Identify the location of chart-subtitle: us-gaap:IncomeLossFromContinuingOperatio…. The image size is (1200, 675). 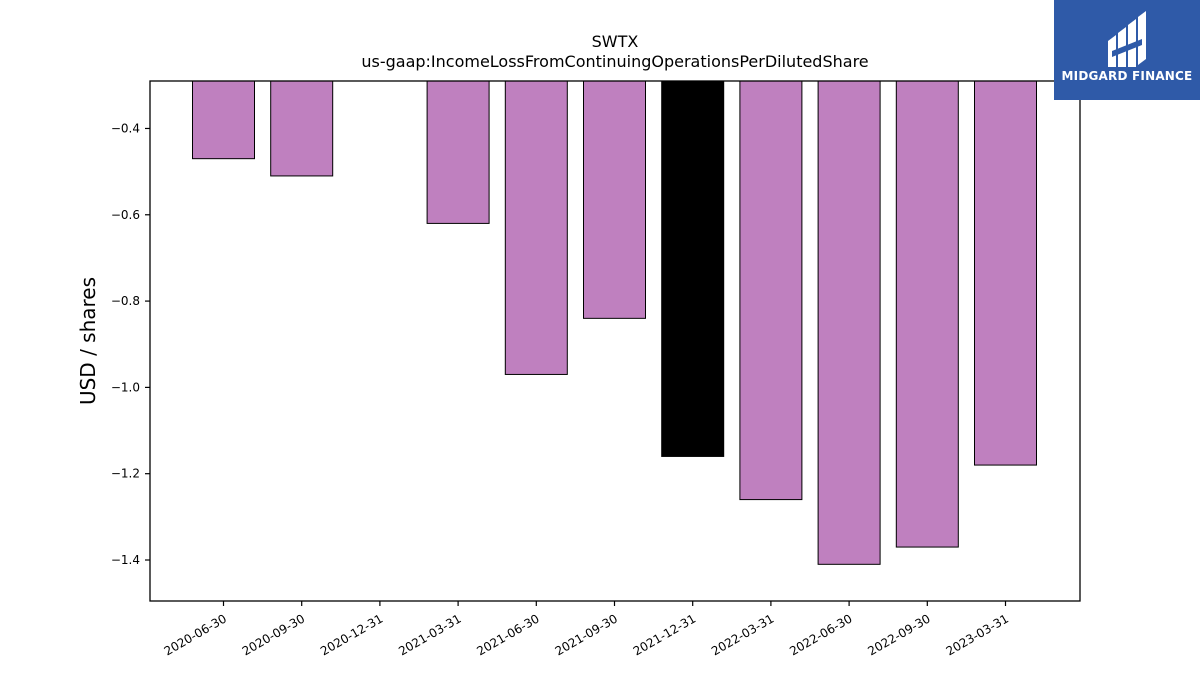
(615, 61).